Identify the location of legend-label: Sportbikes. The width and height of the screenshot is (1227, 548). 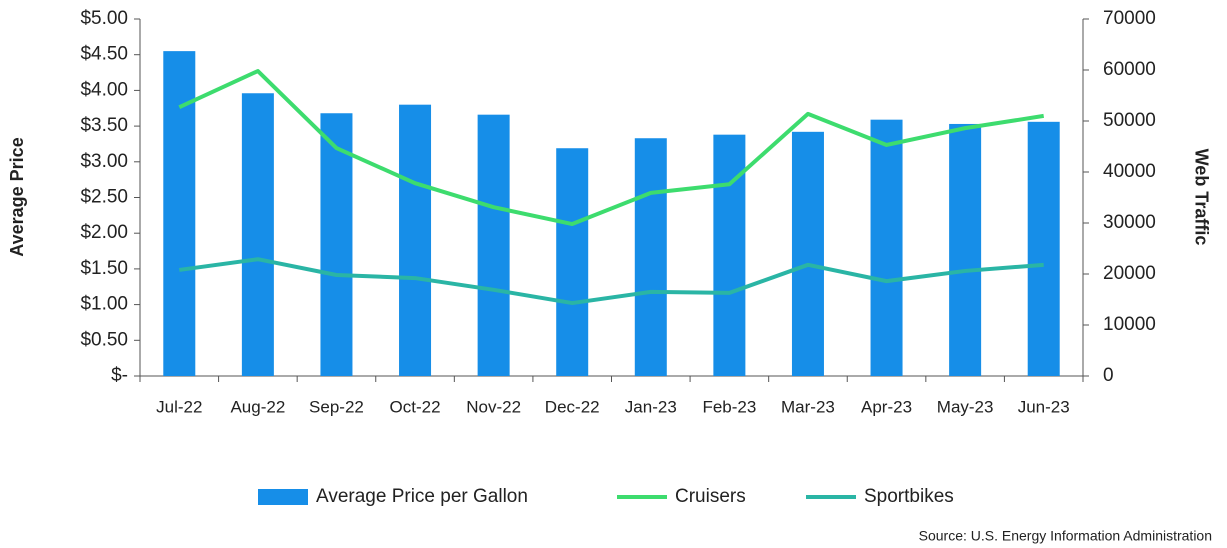
(909, 496).